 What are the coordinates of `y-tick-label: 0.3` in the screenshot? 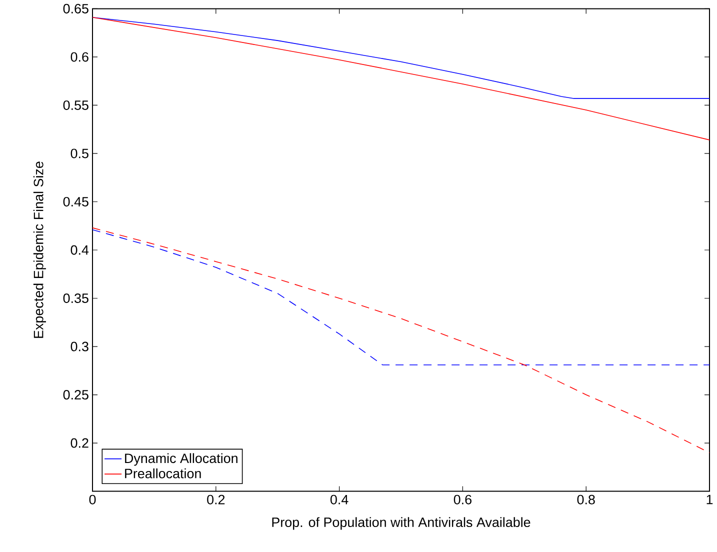 It's located at (79, 347).